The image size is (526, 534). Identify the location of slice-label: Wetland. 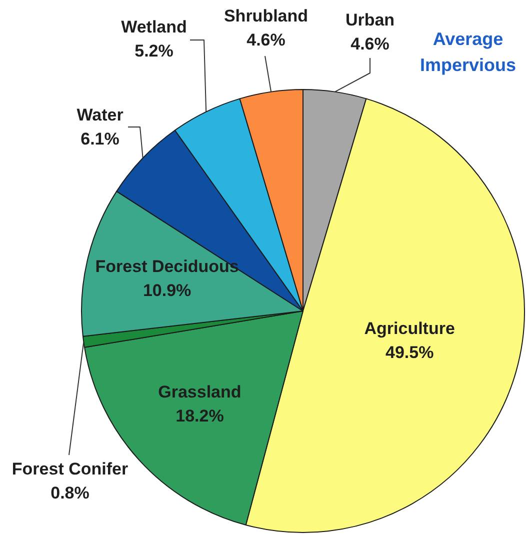
(154, 27).